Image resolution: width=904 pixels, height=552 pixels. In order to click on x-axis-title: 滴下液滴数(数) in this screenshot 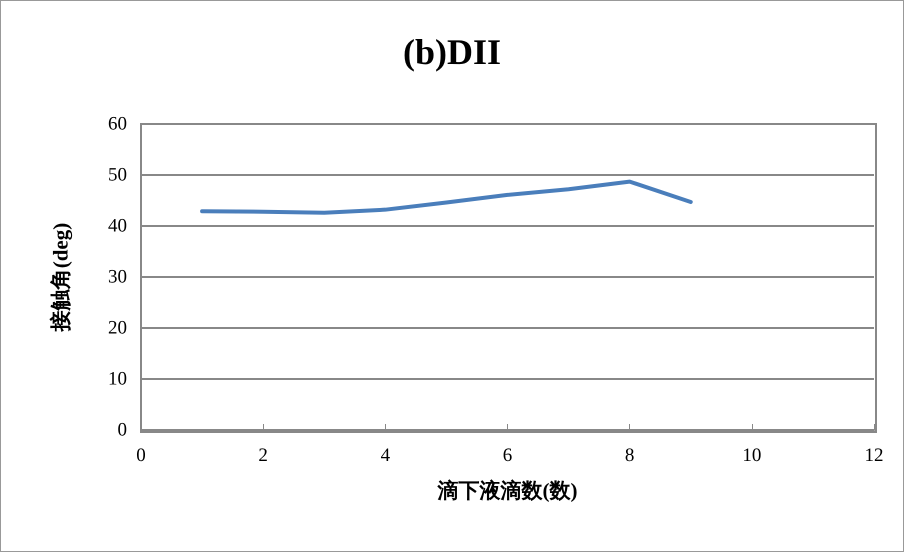, I will do `click(507, 490)`.